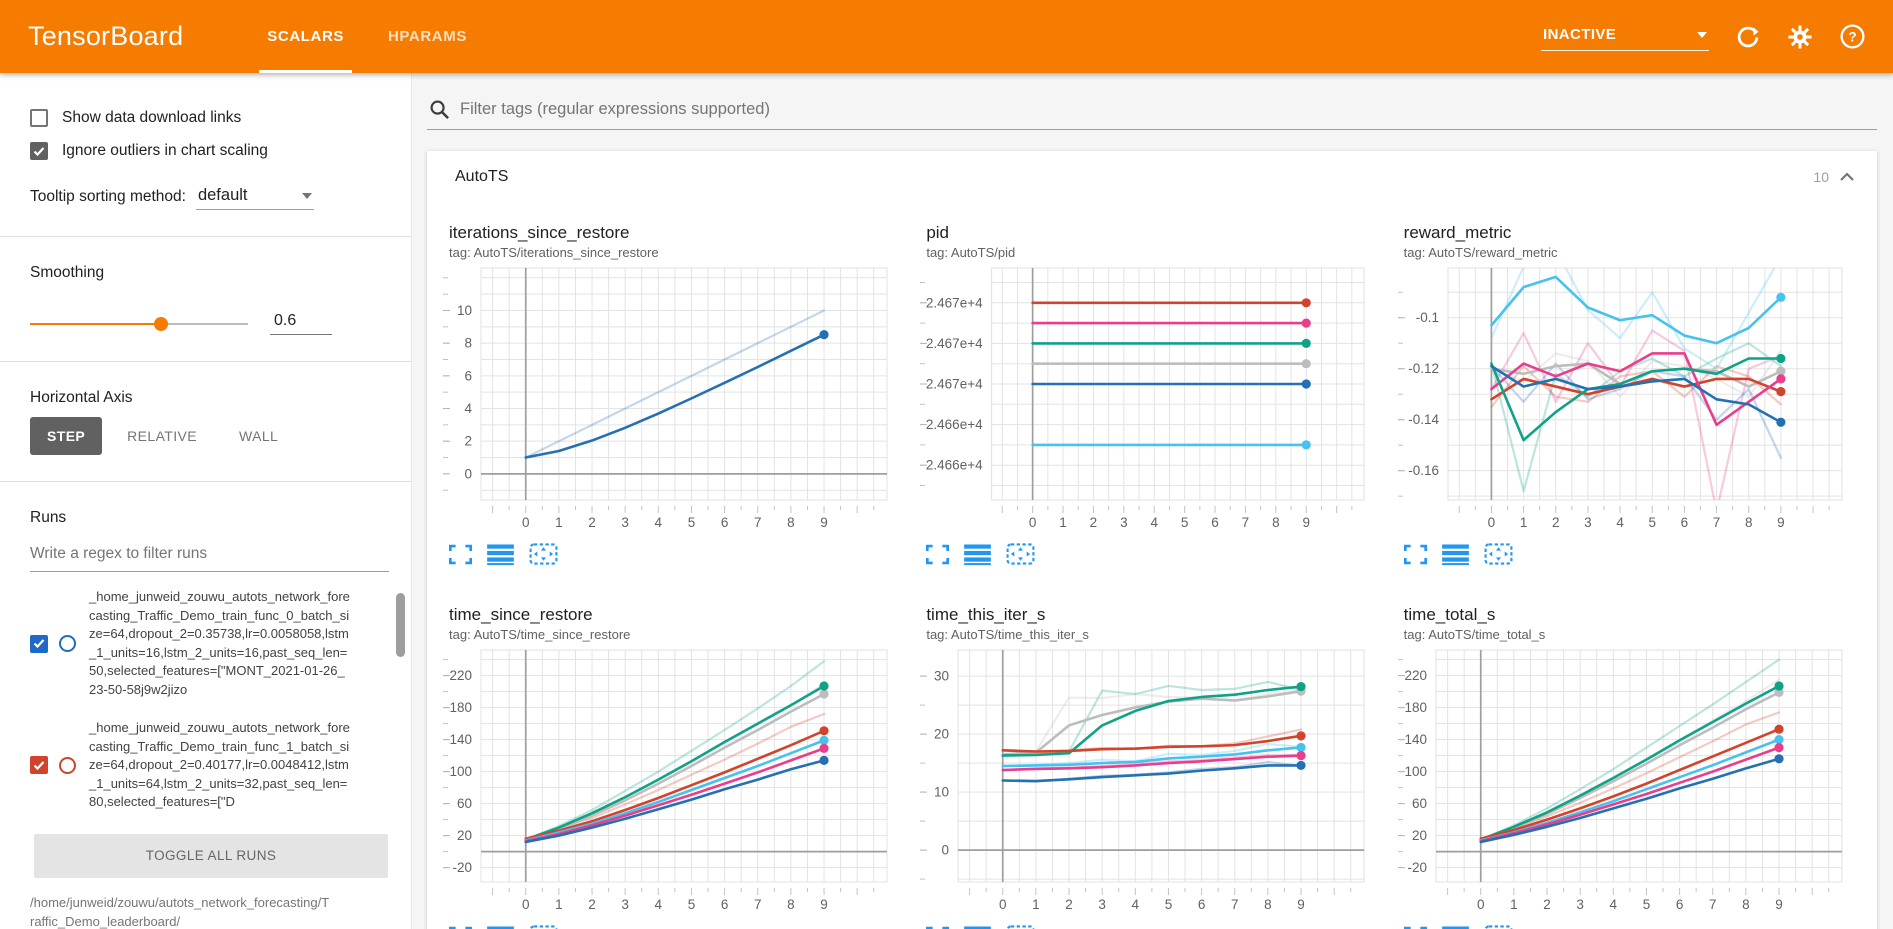 This screenshot has height=929, width=1893. Describe the element at coordinates (1152, 175) in the screenshot. I see `autots-section-header: AutoTS 10` at that location.